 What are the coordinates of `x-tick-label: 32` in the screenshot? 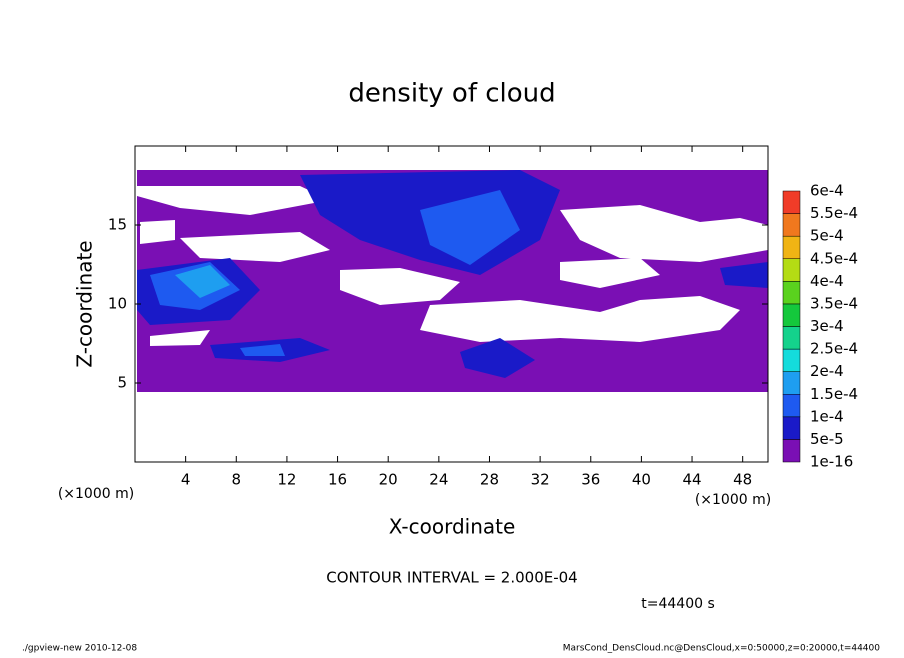 It's located at (540, 480).